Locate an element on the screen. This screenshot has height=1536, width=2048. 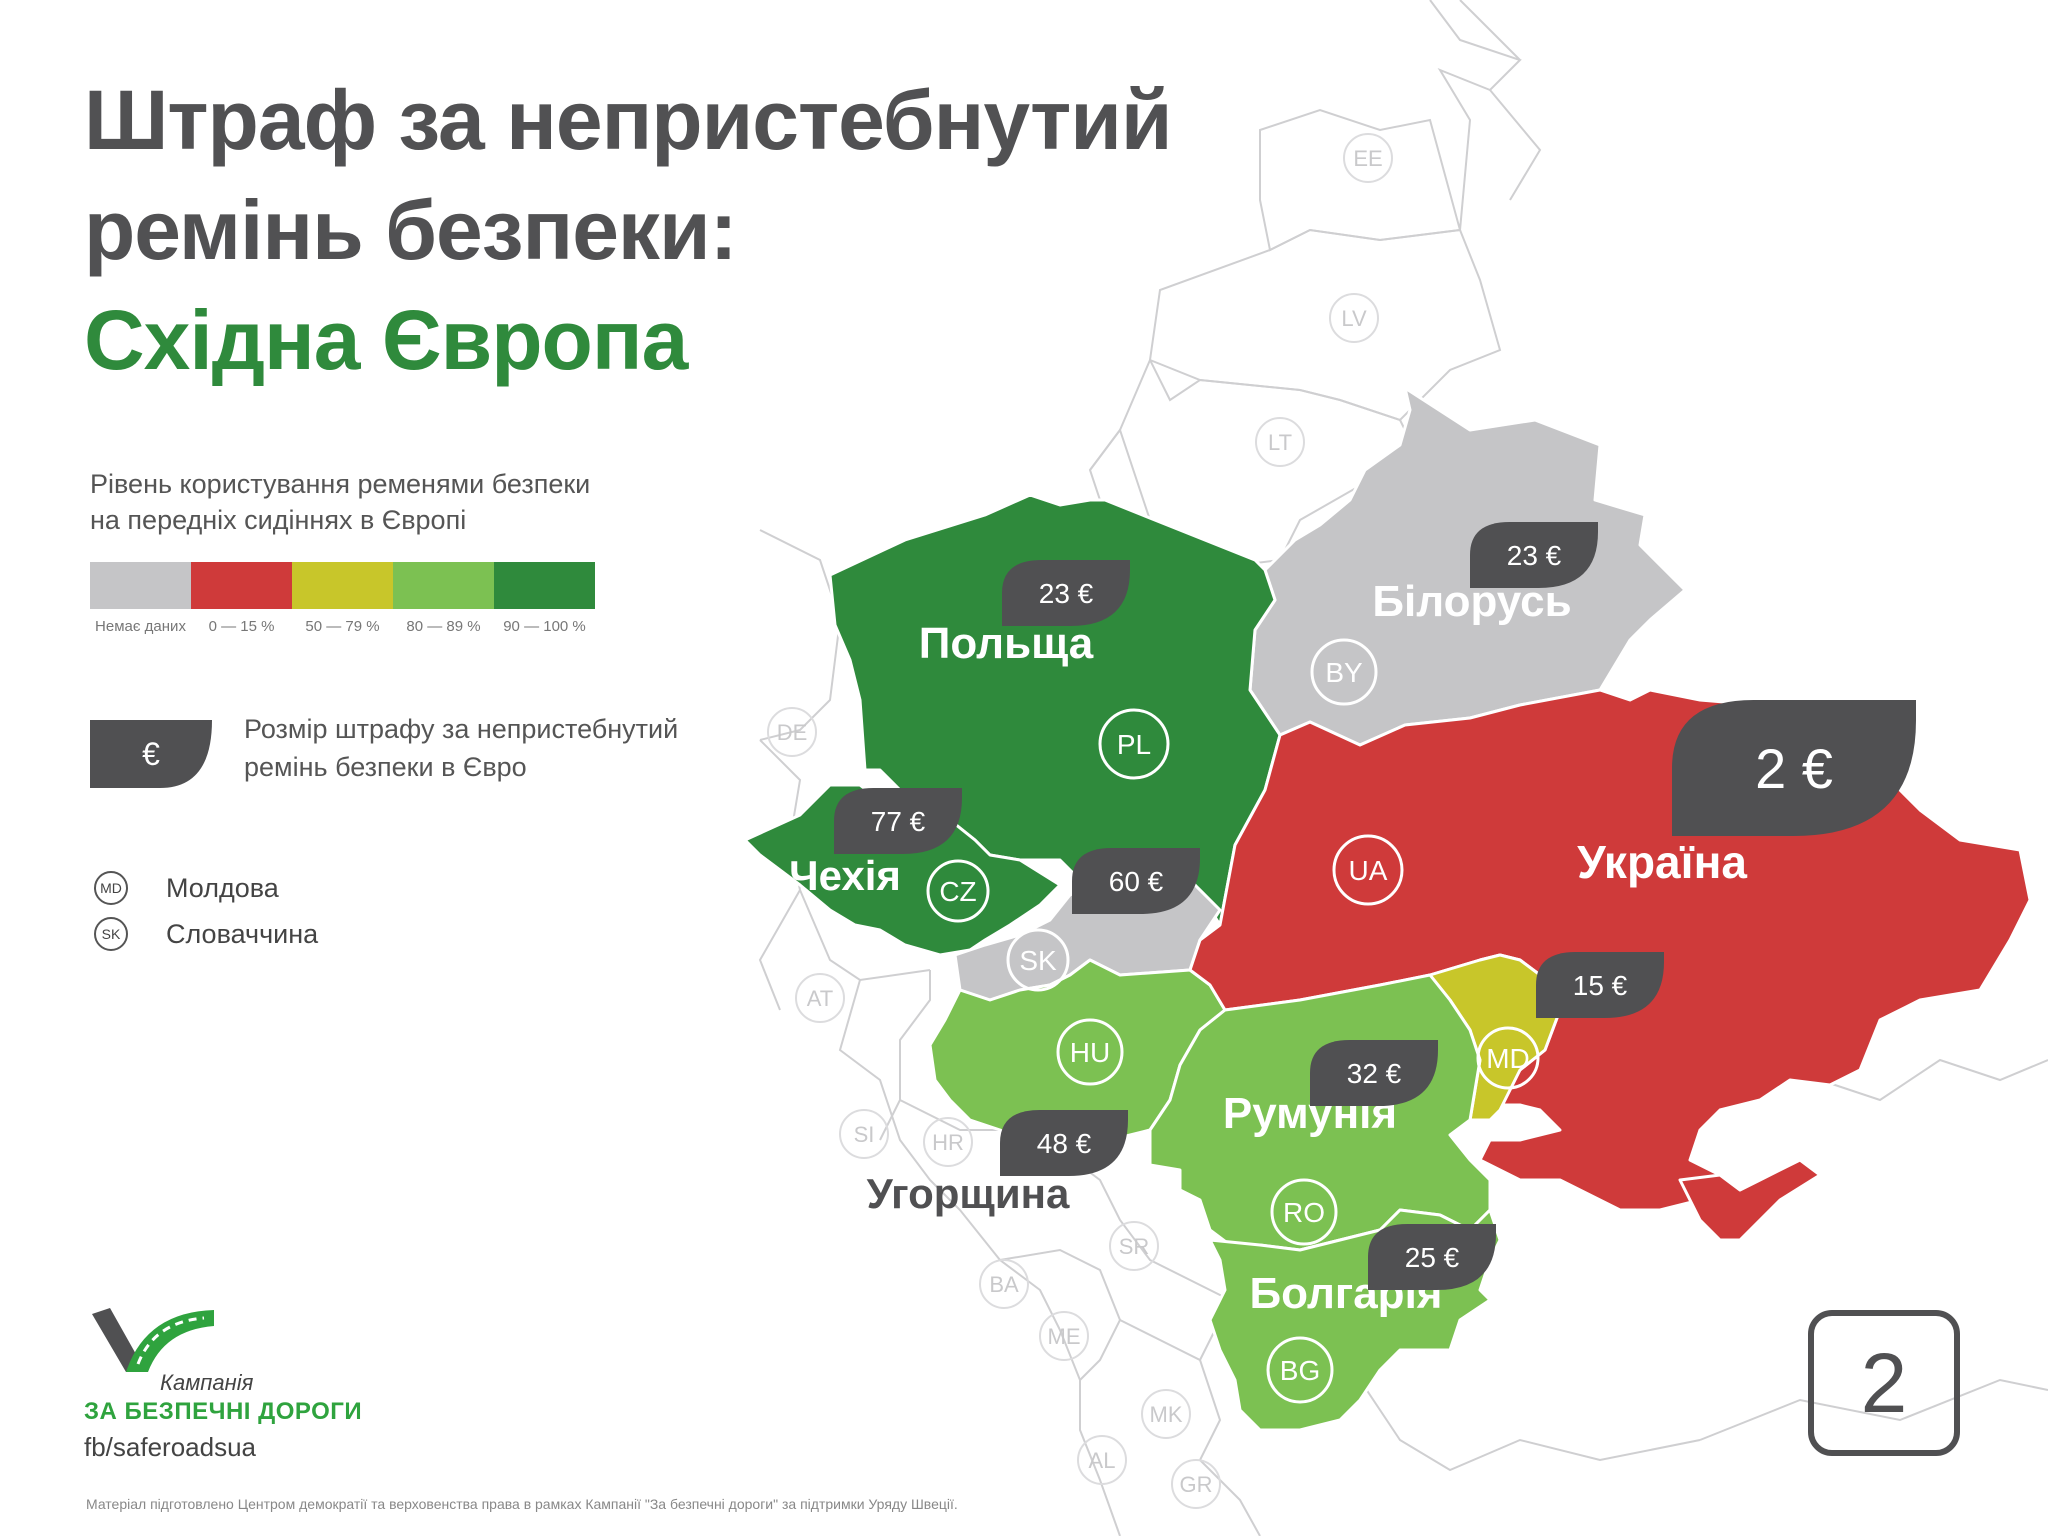
page-number-badge: 2 is located at coordinates (1884, 1383).